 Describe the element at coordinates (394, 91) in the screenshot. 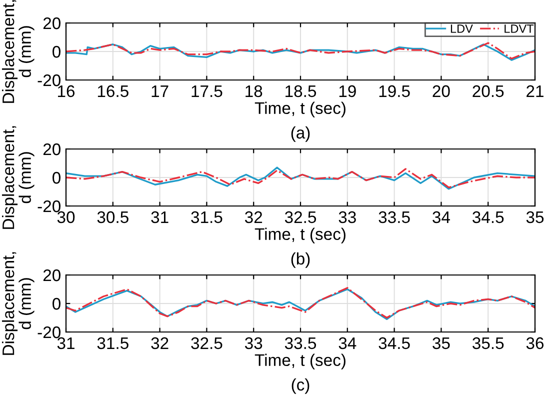

I see `x-tick-label: 19.5` at that location.